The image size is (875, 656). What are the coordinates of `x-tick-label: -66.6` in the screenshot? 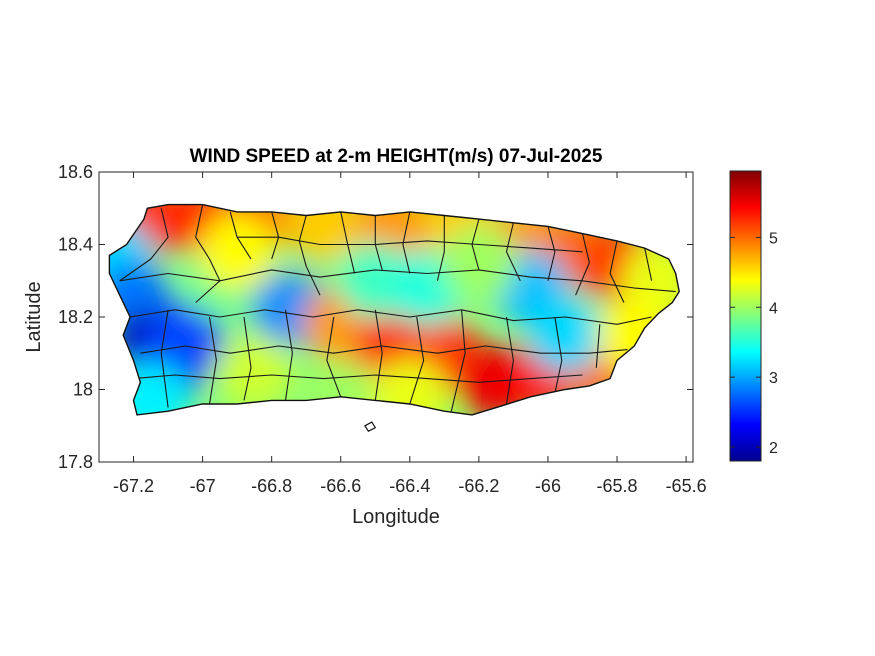 It's located at (340, 486).